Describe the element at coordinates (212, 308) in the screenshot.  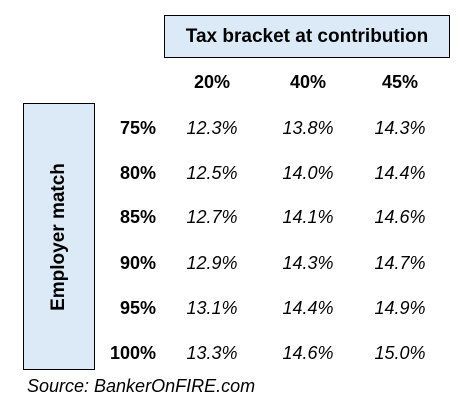
I see `table-cell: 13.1%` at that location.